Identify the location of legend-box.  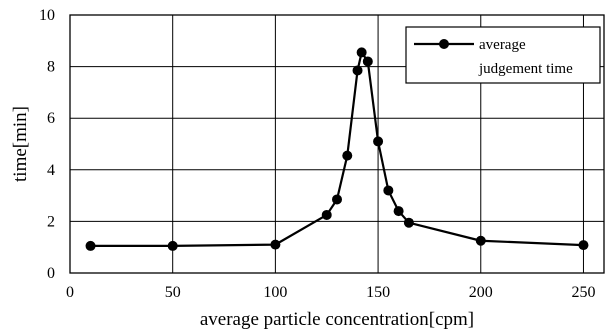
(503, 55).